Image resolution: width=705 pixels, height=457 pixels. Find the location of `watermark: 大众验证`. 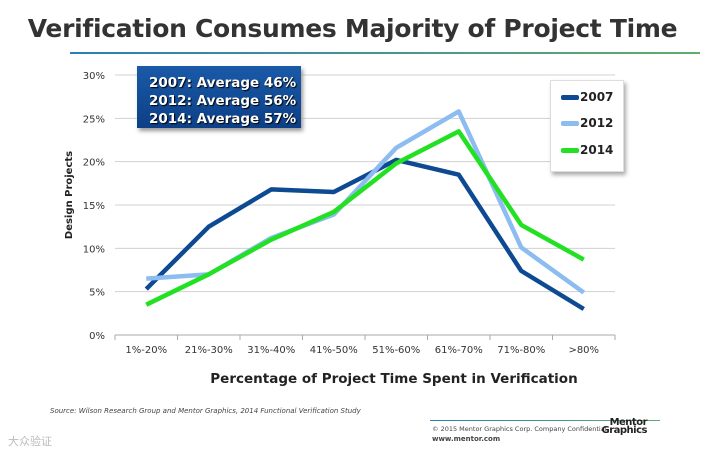

watermark: 大众验证 is located at coordinates (30, 441).